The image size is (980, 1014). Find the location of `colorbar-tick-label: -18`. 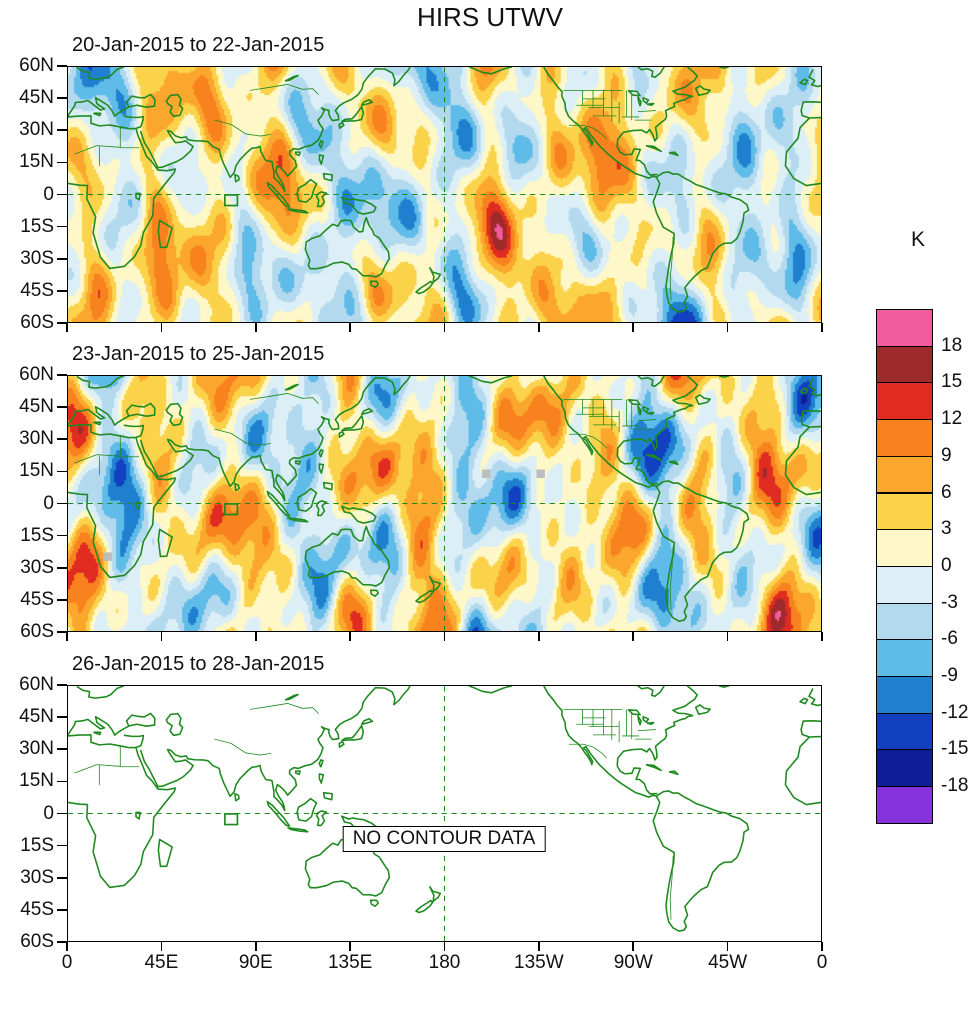

colorbar-tick-label: -18 is located at coordinates (955, 786).